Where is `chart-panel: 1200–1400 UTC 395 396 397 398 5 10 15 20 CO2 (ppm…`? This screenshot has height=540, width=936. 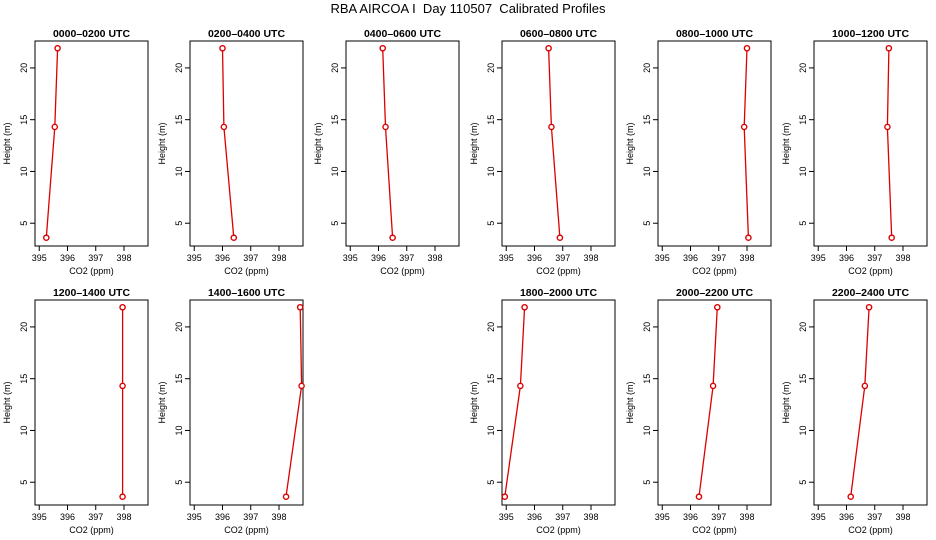 chart-panel: 1200–1400 UTC 395 396 397 398 5 10 15 20 CO2 (ppm… is located at coordinates (75, 411).